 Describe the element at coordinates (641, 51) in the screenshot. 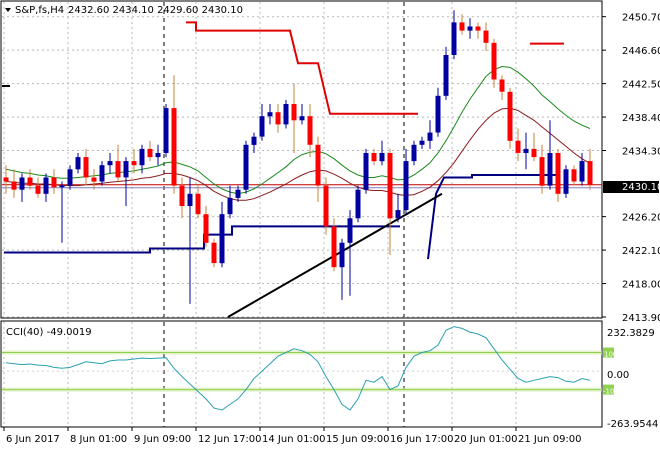

I see `price-tick-label: 2446.60` at that location.